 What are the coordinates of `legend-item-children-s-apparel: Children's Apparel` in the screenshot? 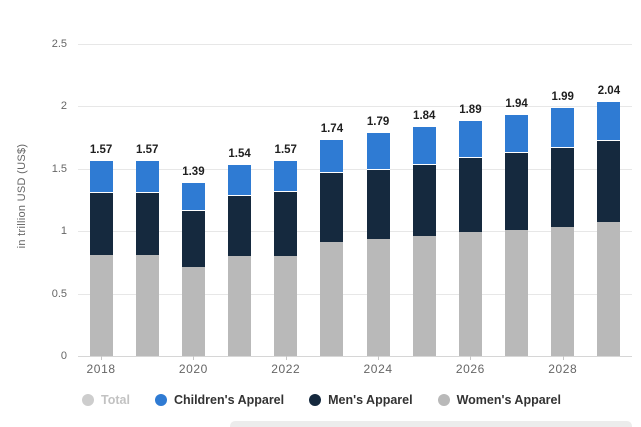 It's located at (219, 400).